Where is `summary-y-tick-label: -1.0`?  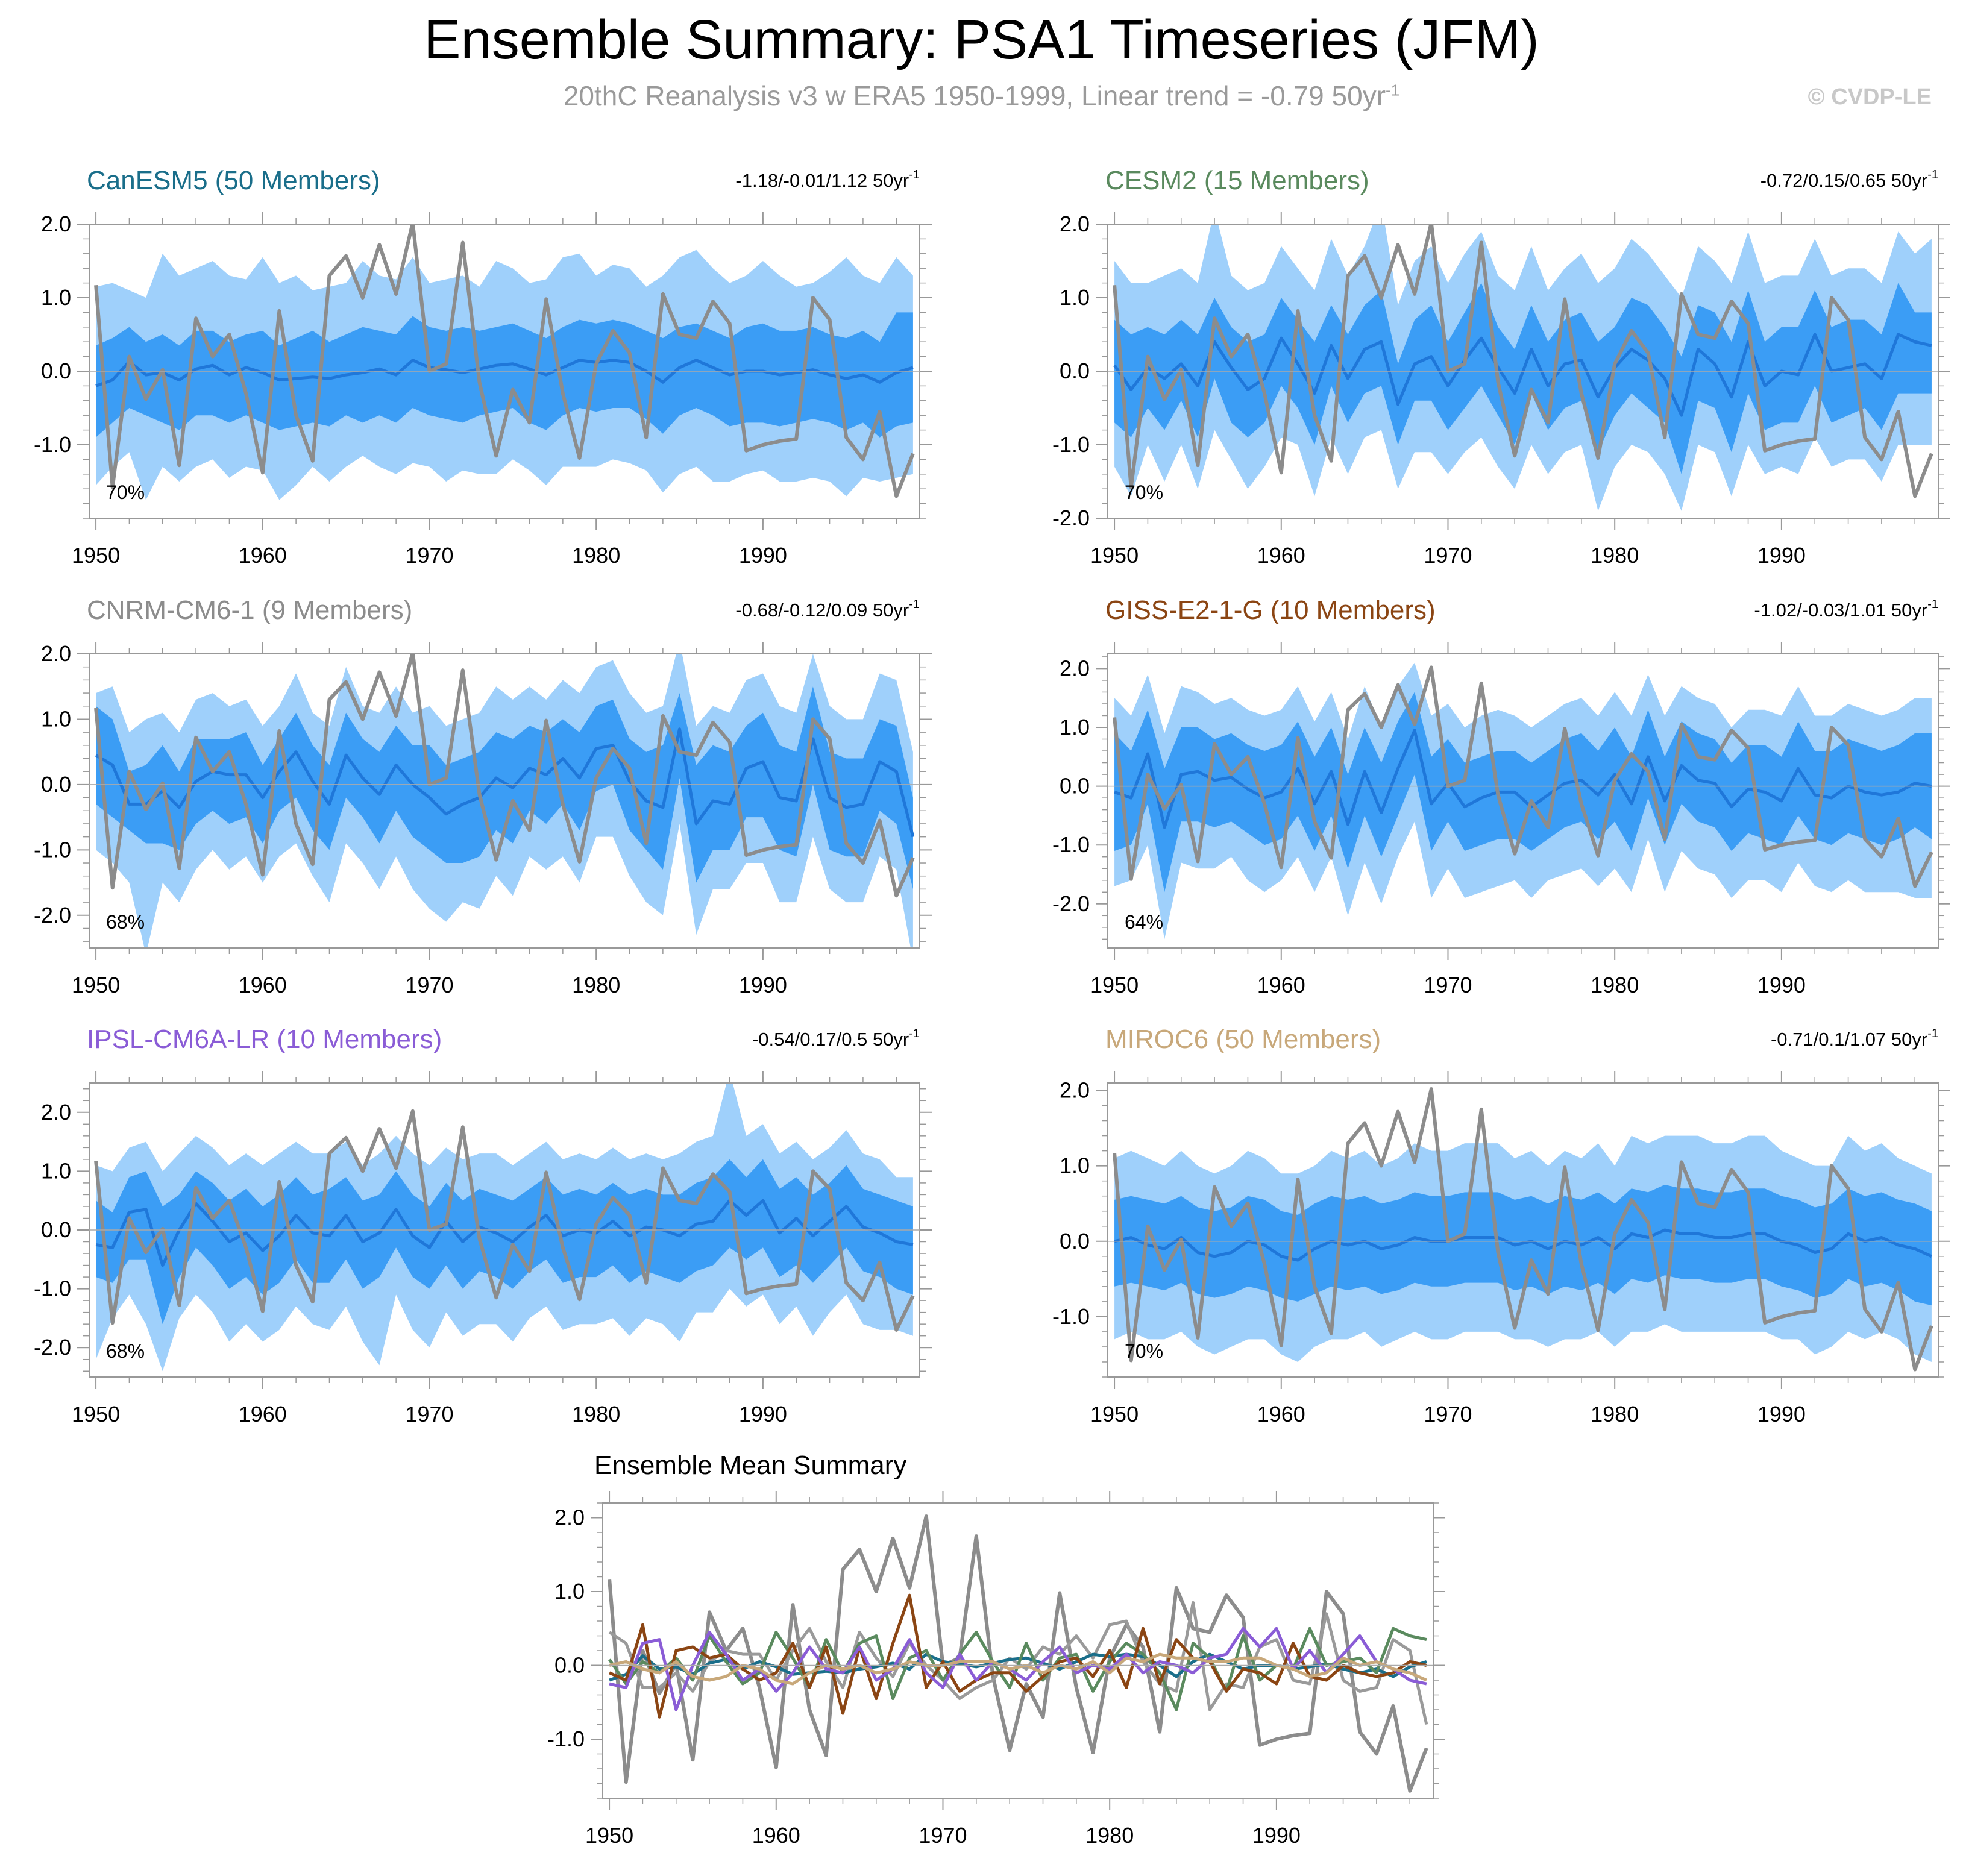
summary-y-tick-label: -1.0 is located at coordinates (566, 1739).